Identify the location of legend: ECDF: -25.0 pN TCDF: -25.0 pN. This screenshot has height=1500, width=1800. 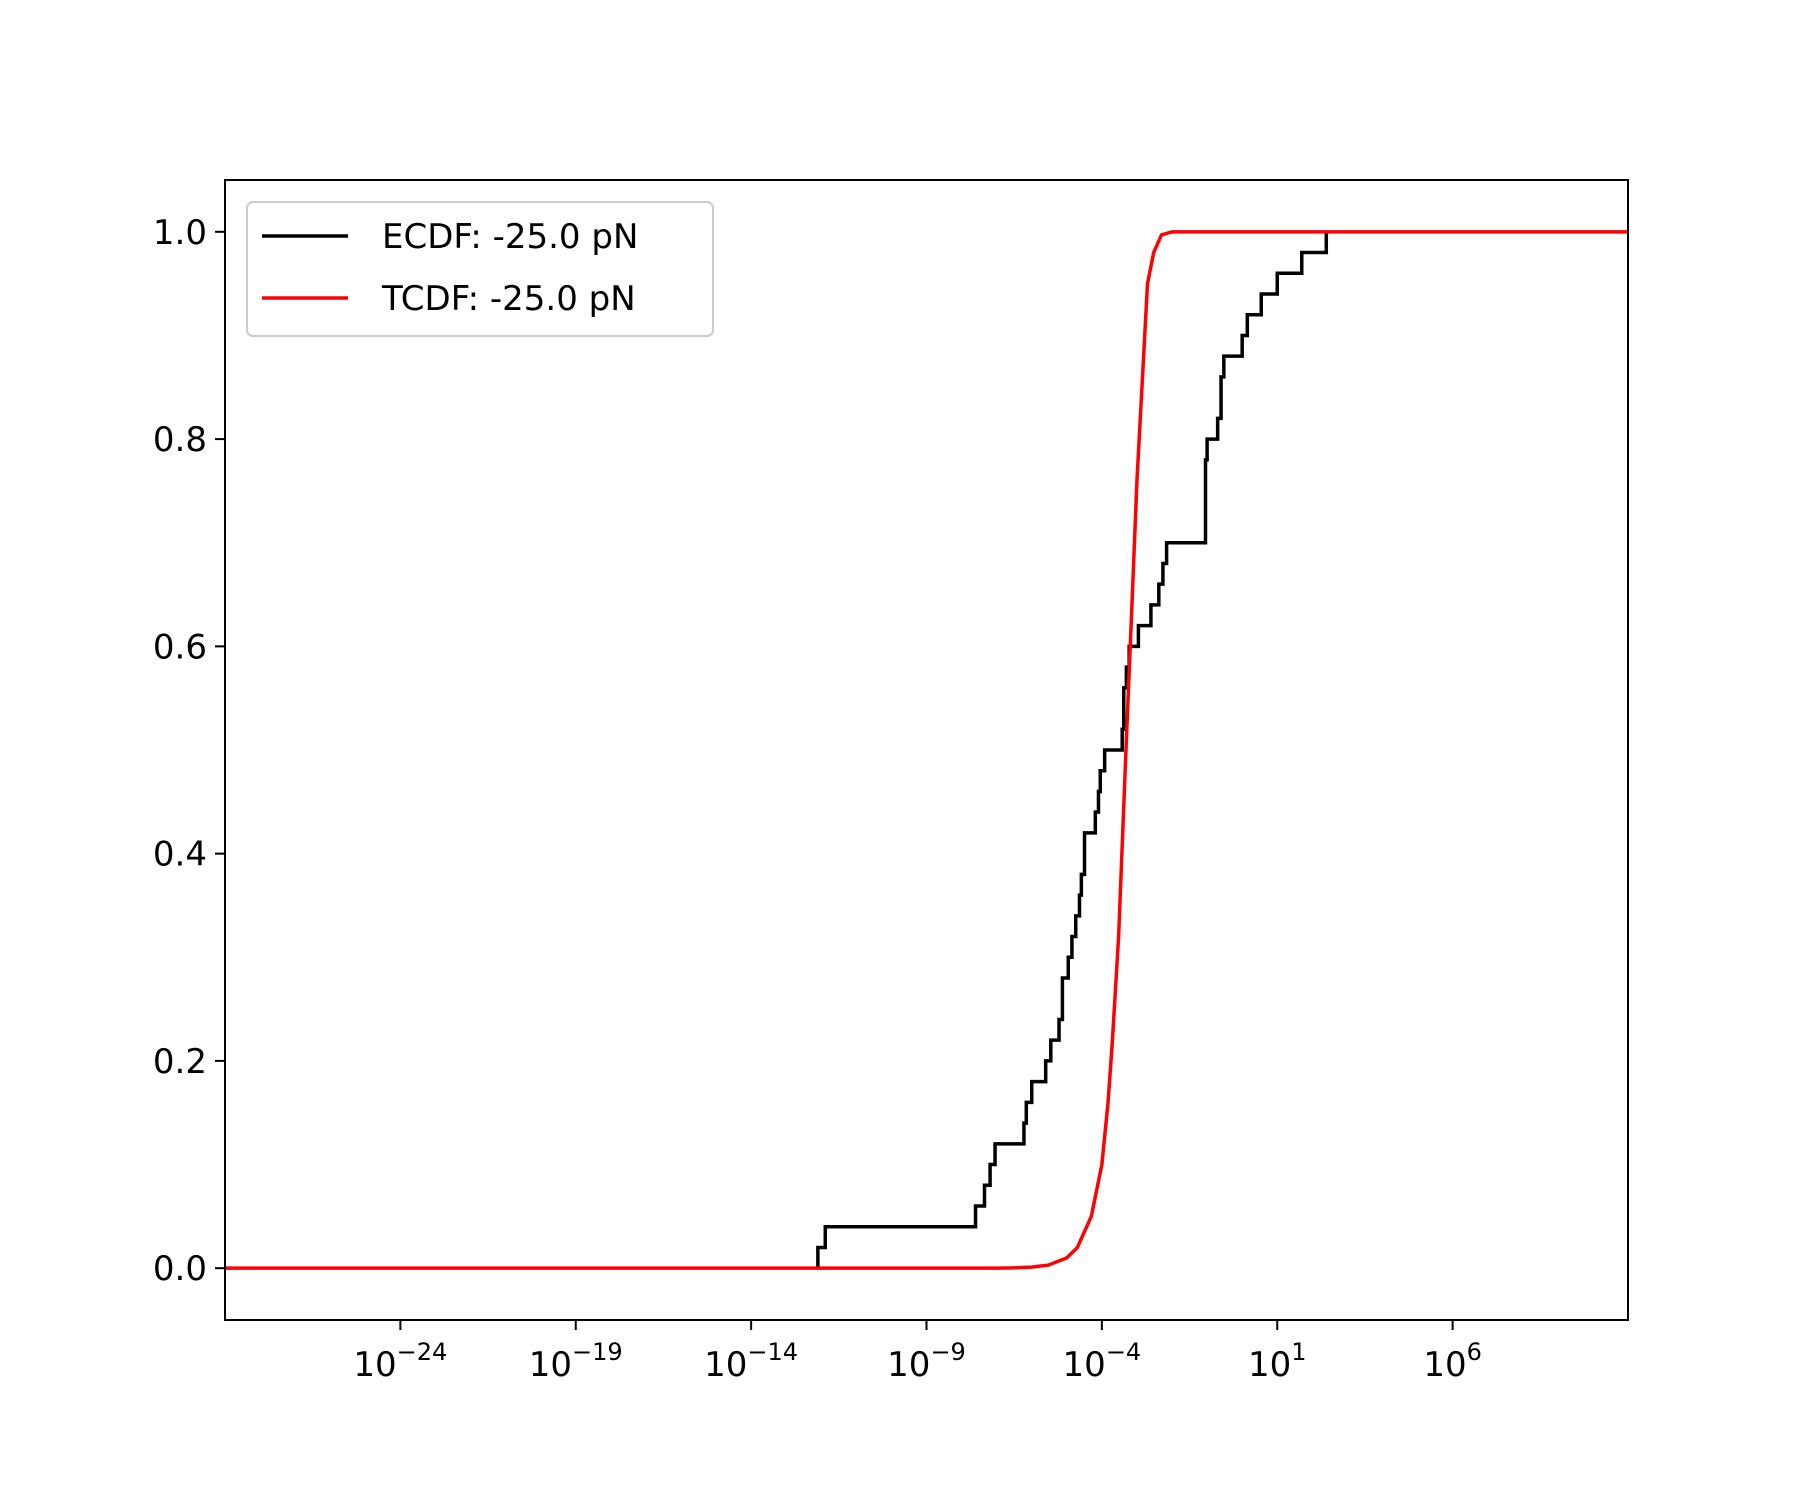
(480, 269).